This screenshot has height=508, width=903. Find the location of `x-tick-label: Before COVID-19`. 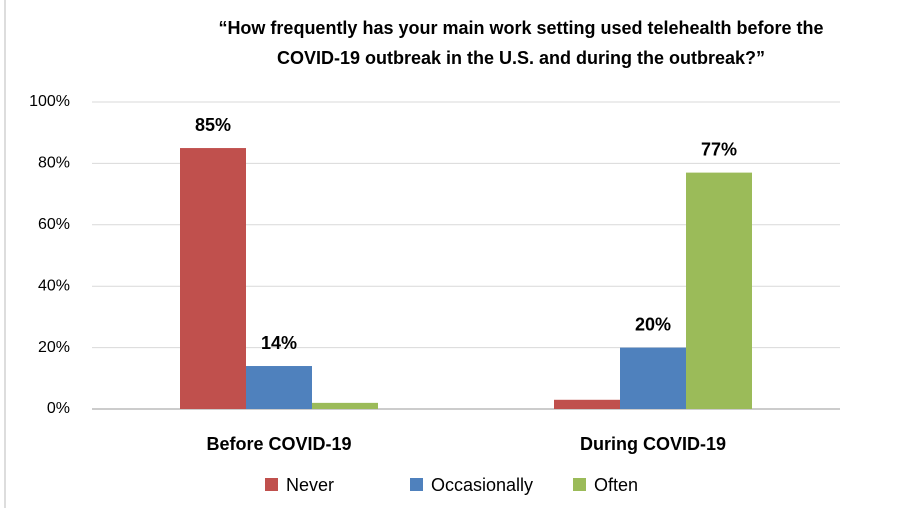

x-tick-label: Before COVID-19 is located at coordinates (278, 444).